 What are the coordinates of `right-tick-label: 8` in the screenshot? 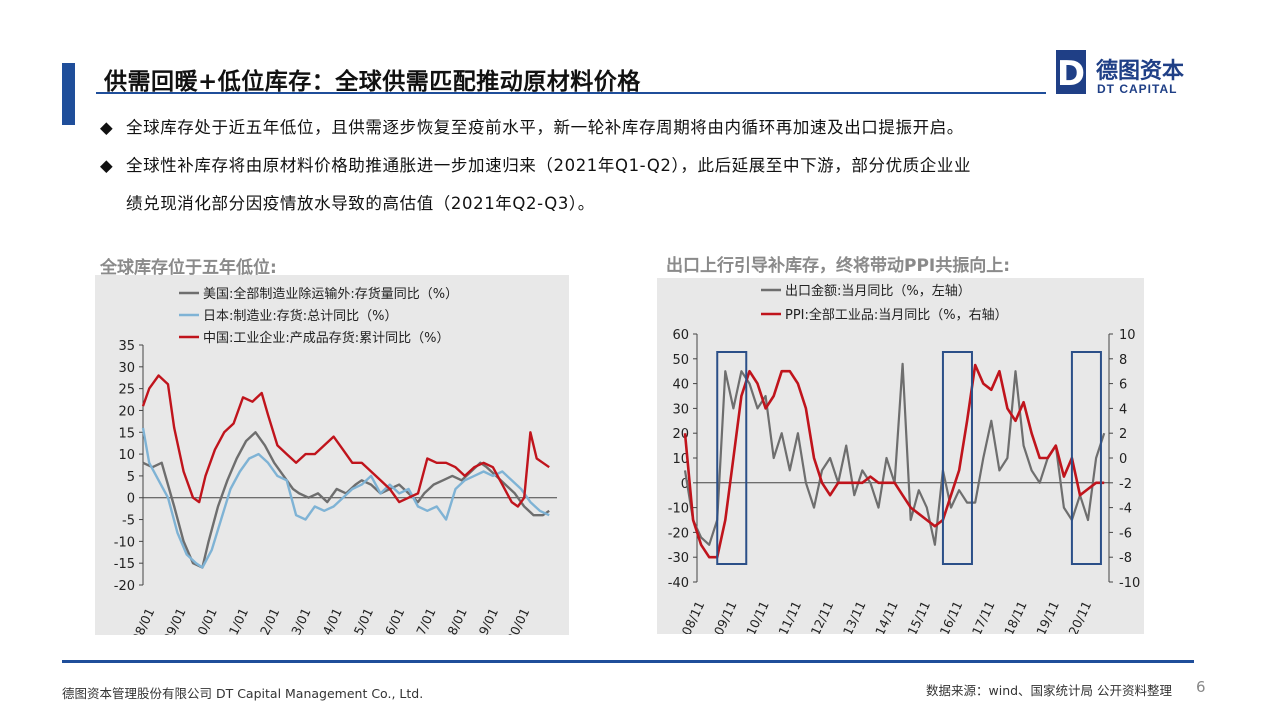 It's located at (1123, 360).